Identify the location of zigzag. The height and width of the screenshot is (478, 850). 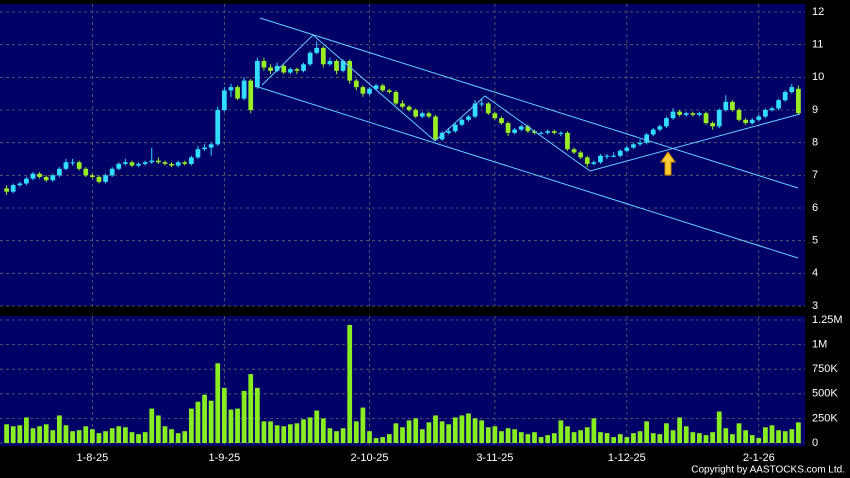
(426, 103).